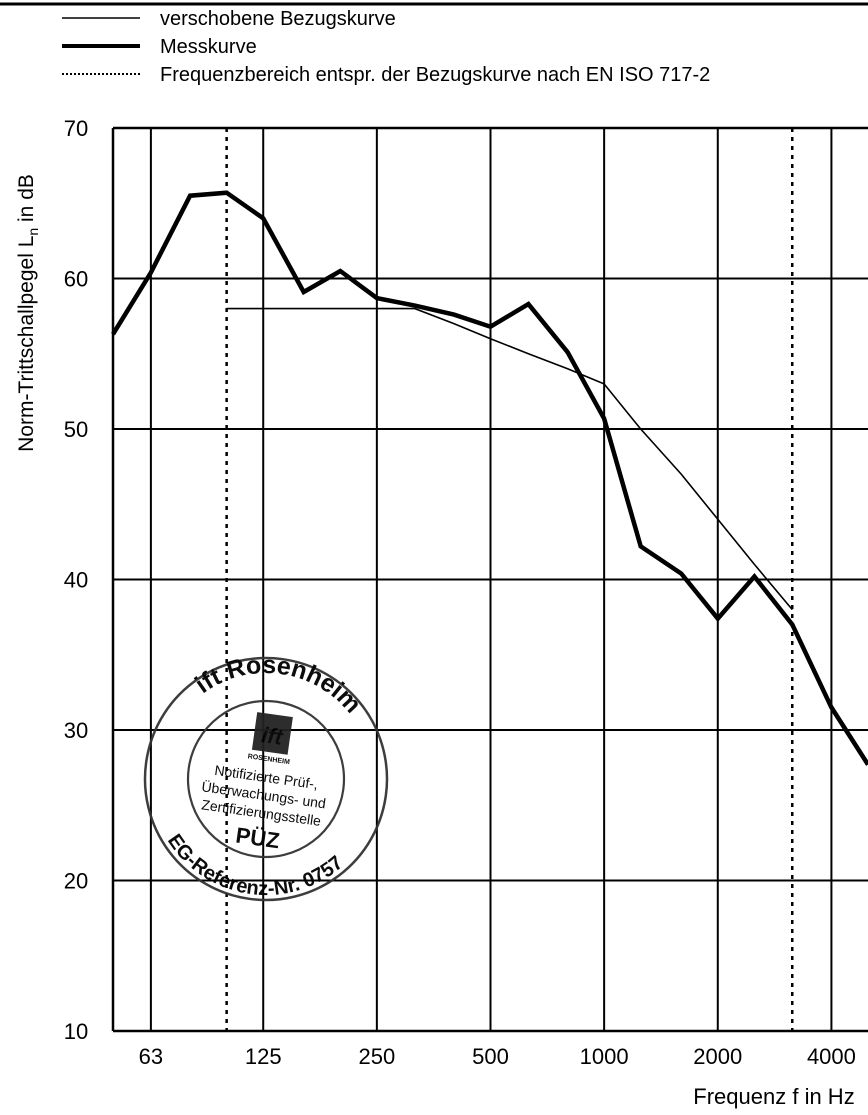 Image resolution: width=868 pixels, height=1115 pixels. What do you see at coordinates (76, 429) in the screenshot?
I see `y-tick-label: 50` at bounding box center [76, 429].